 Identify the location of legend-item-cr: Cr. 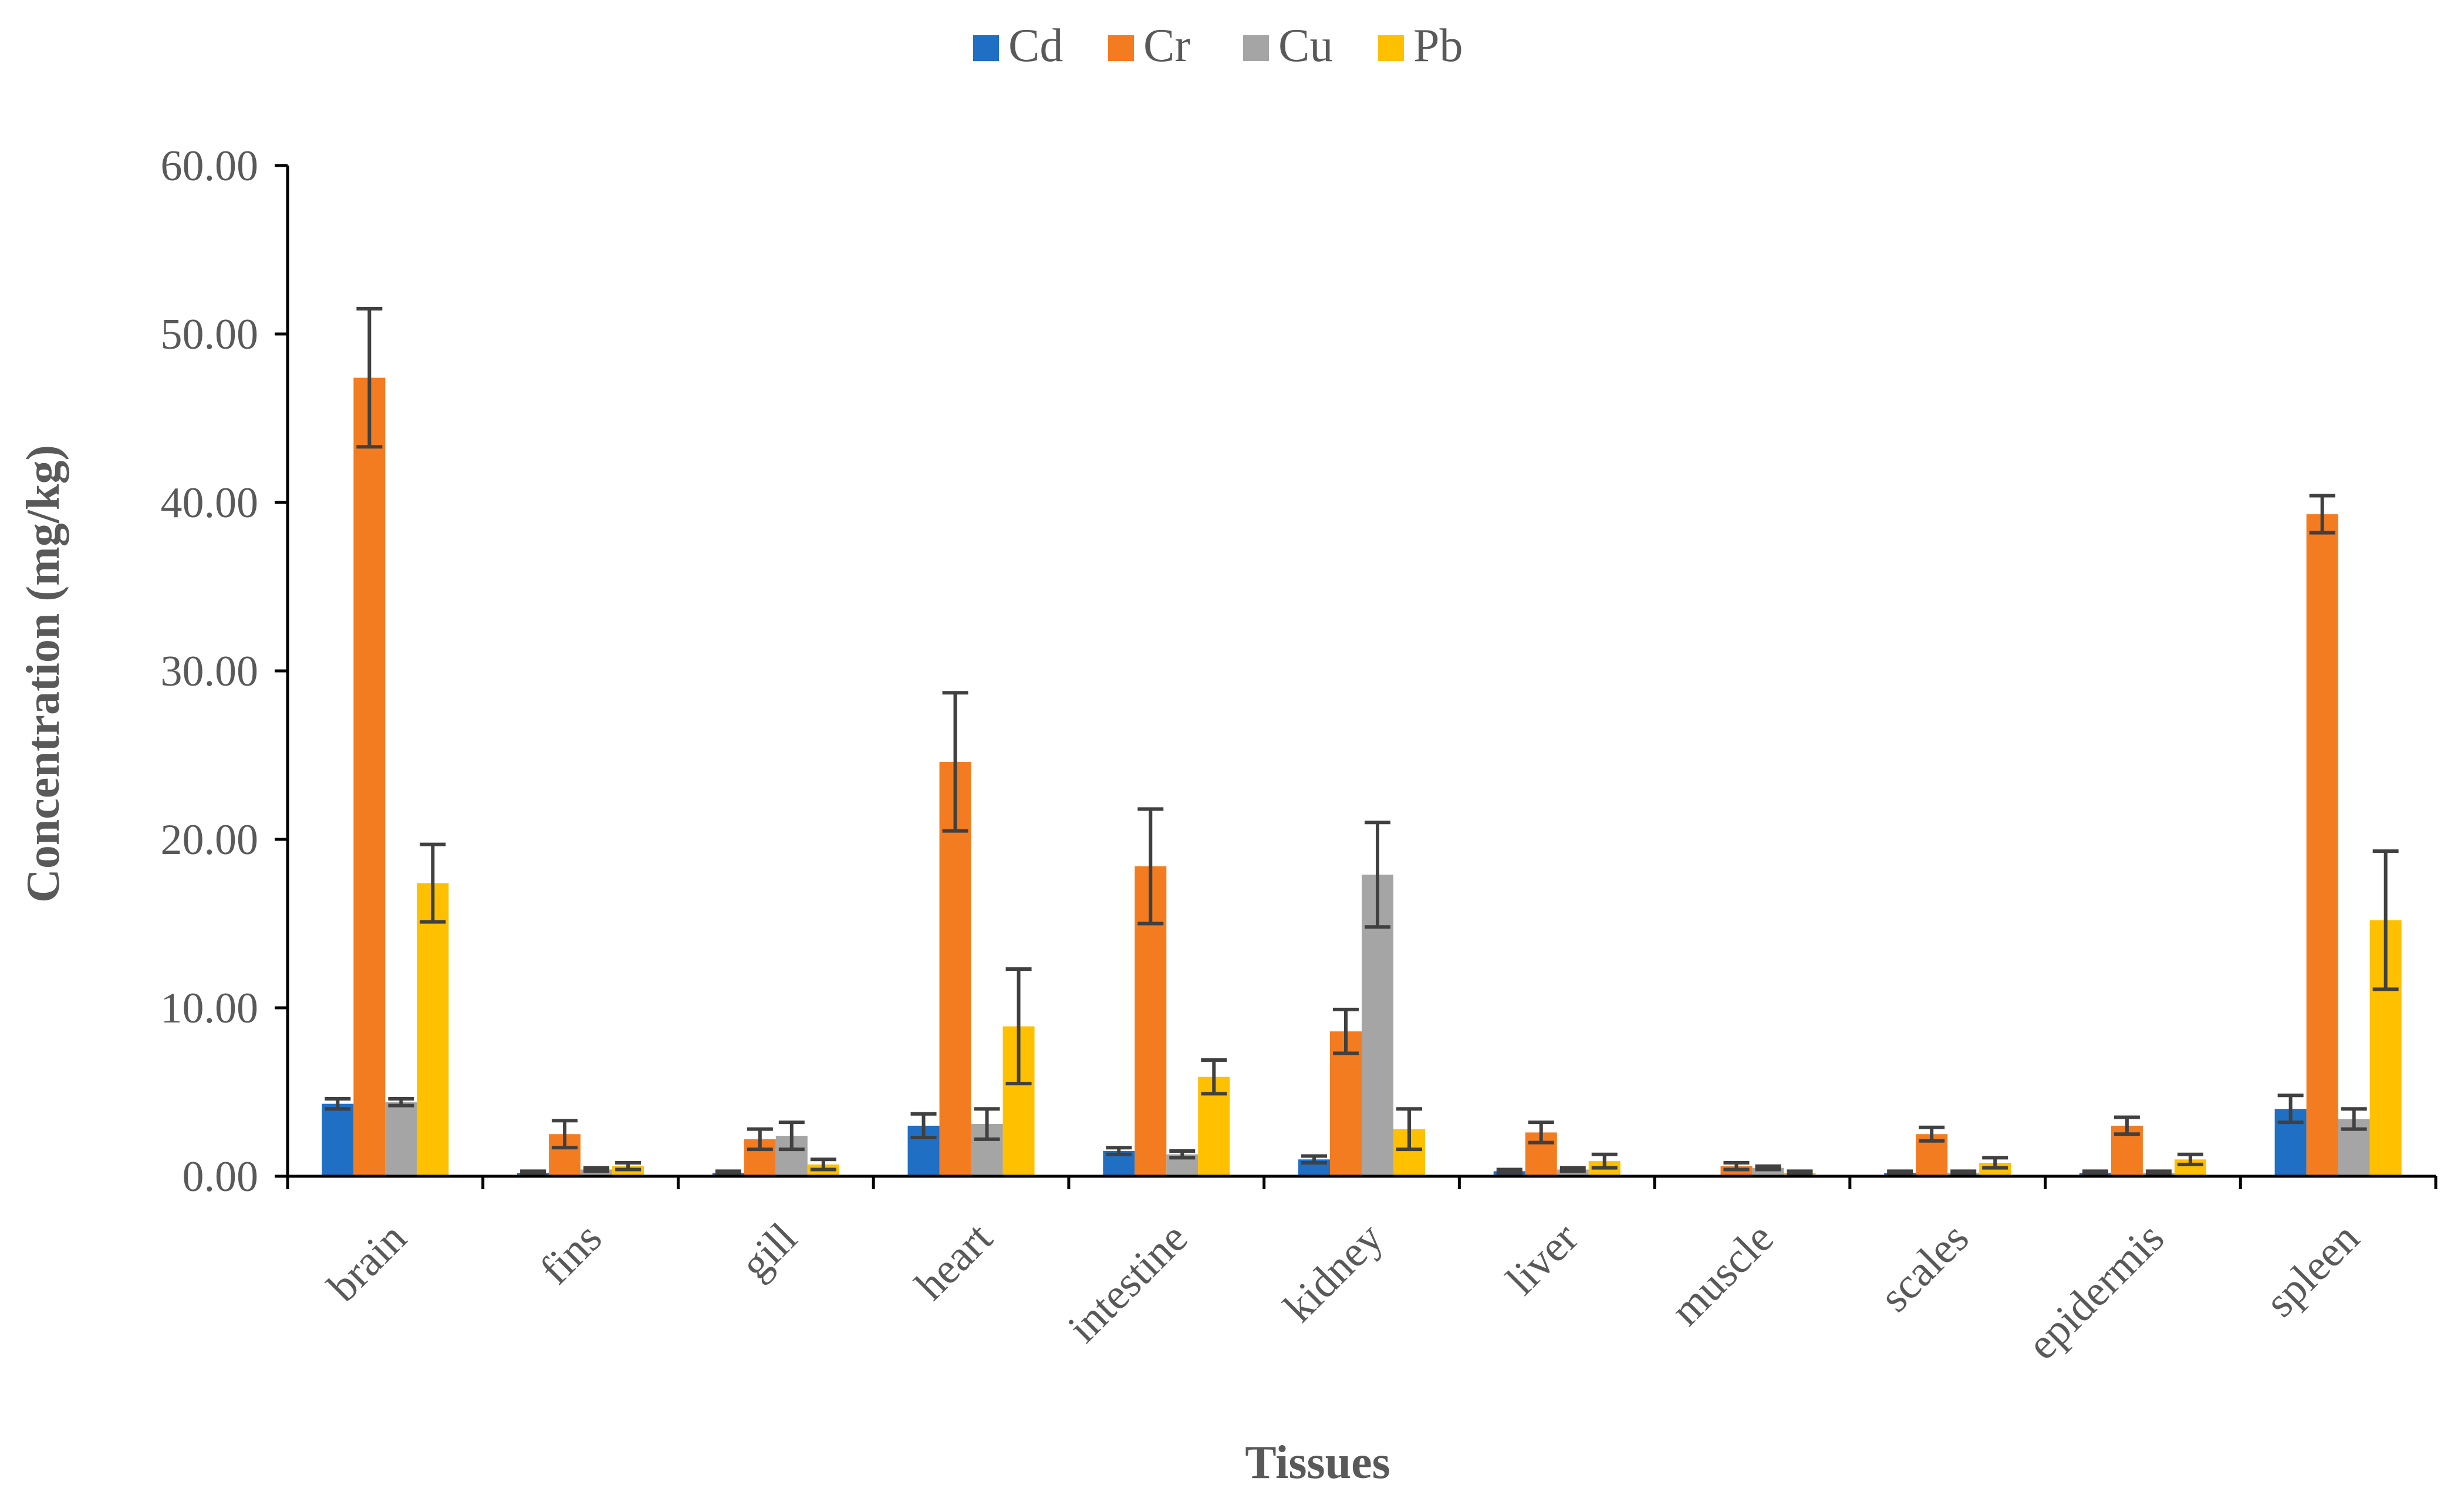
(1149, 46).